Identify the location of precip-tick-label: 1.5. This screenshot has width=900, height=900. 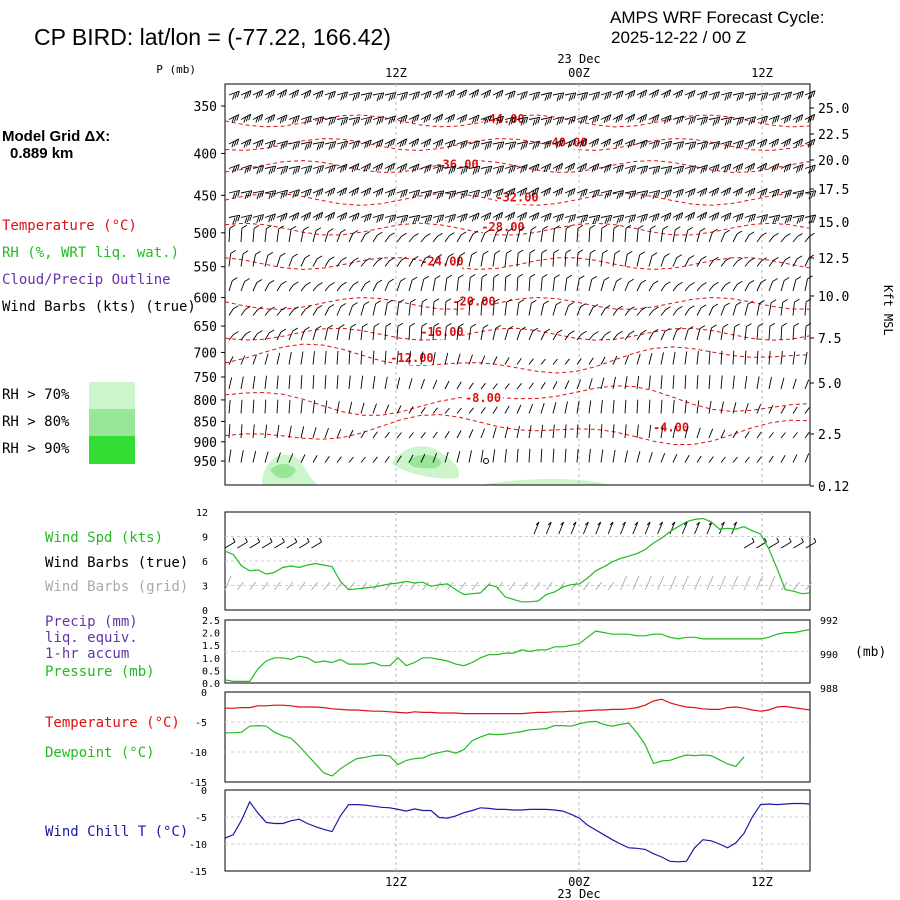
(211, 646).